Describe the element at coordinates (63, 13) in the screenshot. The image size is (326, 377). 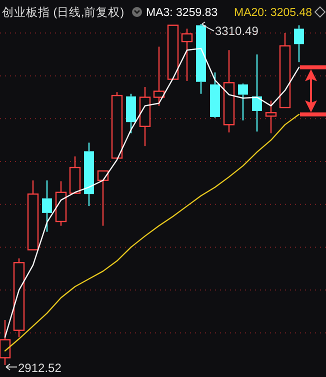
I see `title: 创业板指 (日线,前复权)` at that location.